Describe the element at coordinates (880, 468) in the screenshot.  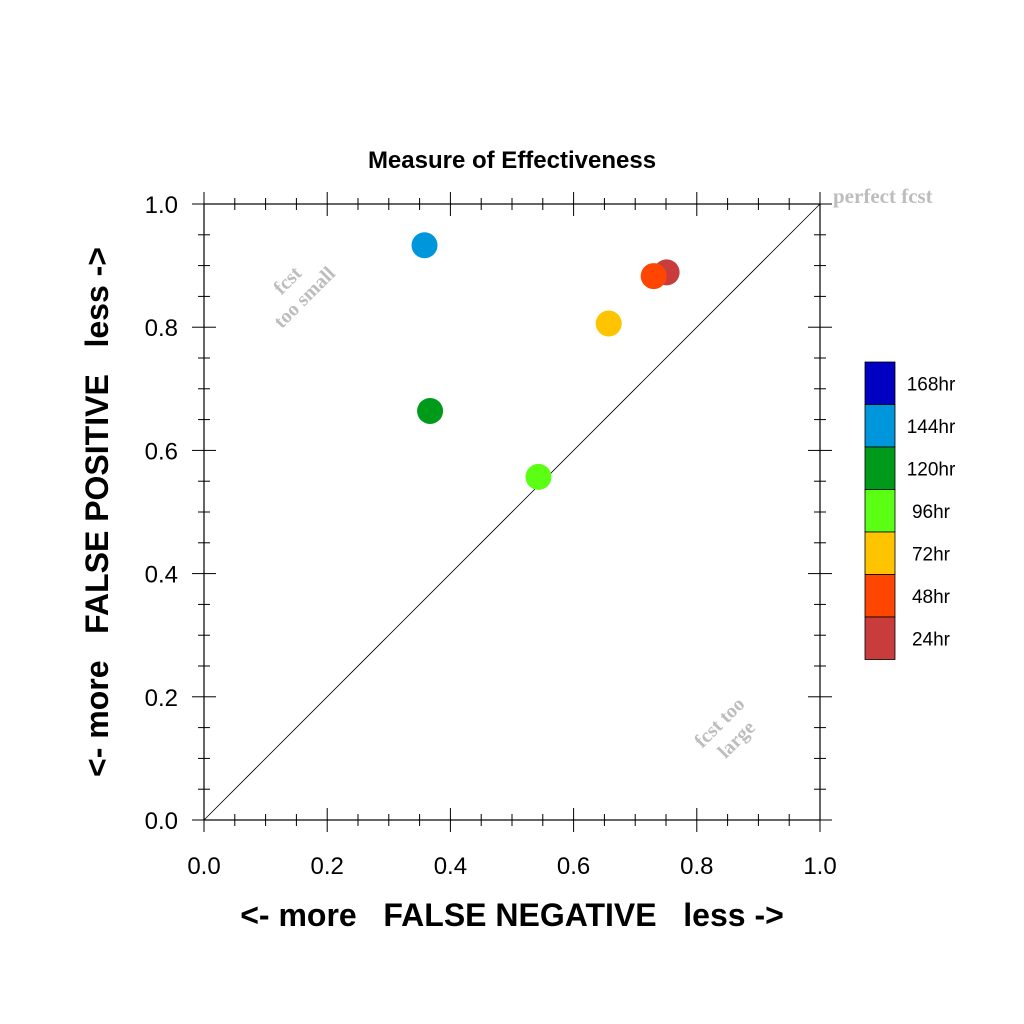
I see `legend-swatch-120hr` at that location.